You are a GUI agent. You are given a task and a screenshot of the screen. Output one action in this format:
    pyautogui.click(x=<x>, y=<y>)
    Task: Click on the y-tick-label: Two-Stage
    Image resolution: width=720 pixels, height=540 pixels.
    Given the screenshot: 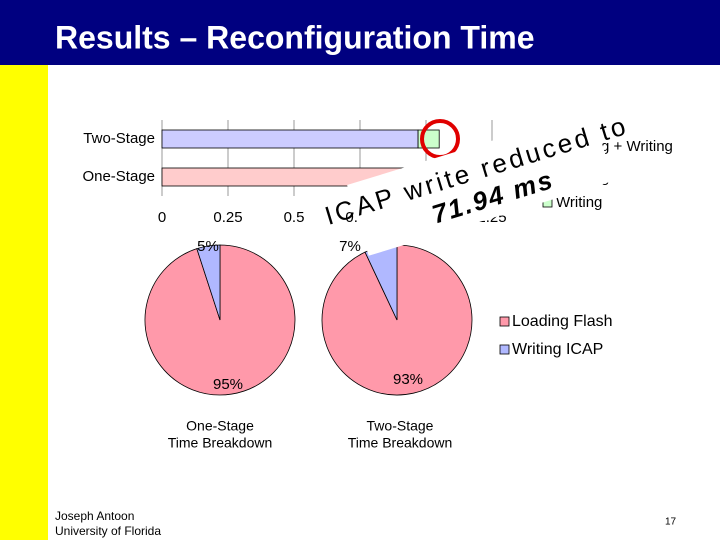 What is the action you would take?
    pyautogui.click(x=119, y=138)
    